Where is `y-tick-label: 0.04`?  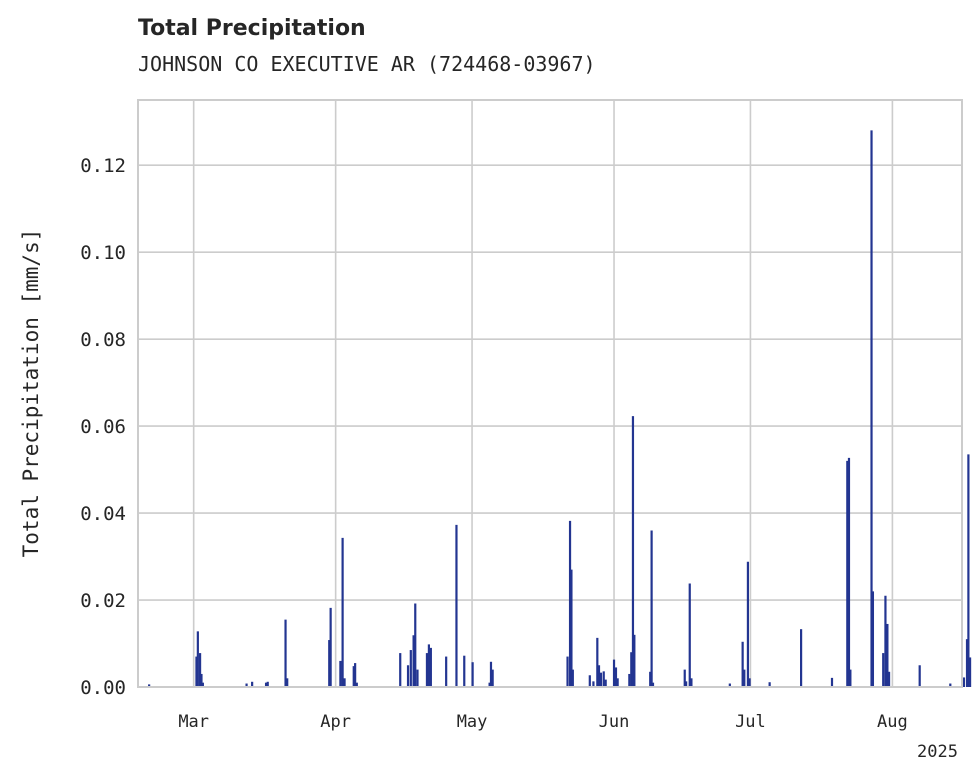
y-tick-label: 0.04 is located at coordinates (103, 514).